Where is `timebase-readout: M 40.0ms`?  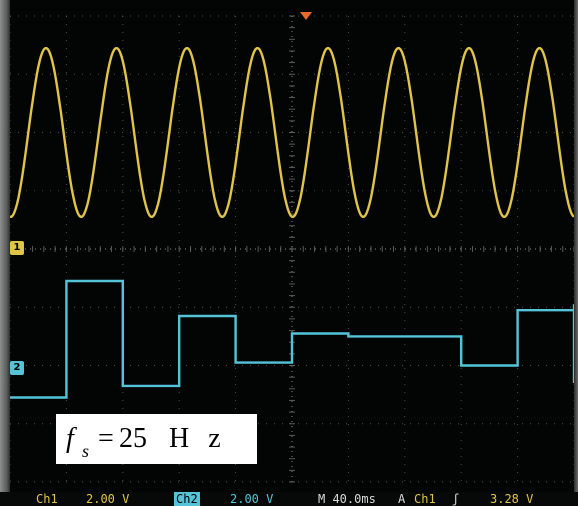
timebase-readout: M 40.0ms is located at coordinates (347, 499).